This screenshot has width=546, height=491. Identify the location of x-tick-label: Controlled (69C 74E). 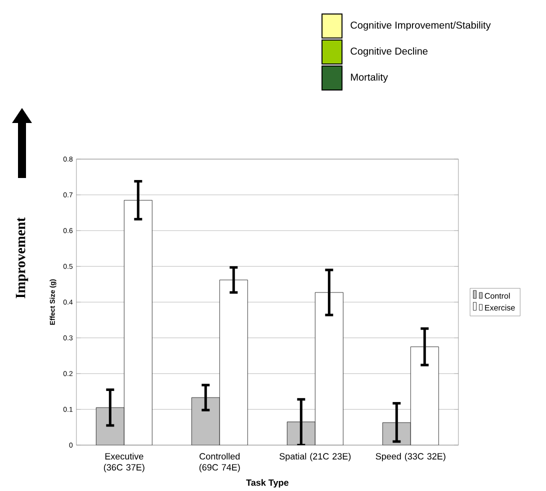
(219, 462).